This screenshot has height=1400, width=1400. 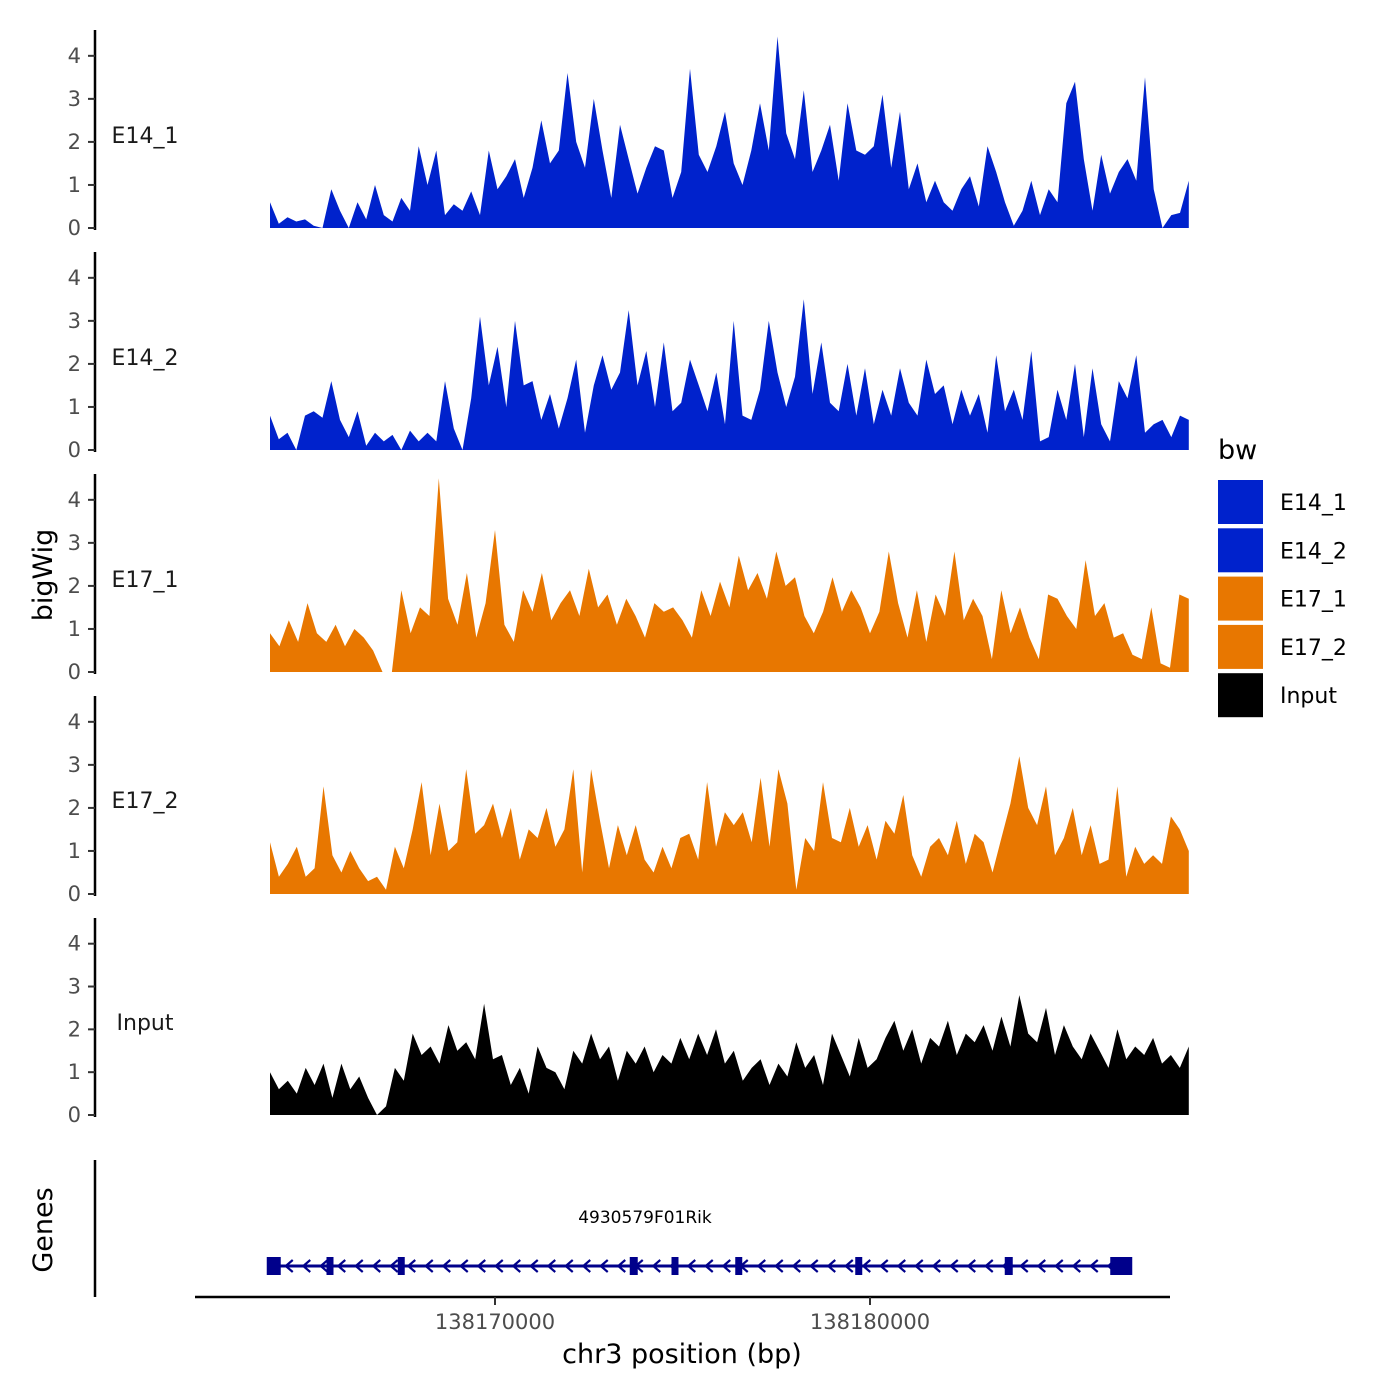 I want to click on legend-label-E14_1: E14_1, so click(x=1313, y=503).